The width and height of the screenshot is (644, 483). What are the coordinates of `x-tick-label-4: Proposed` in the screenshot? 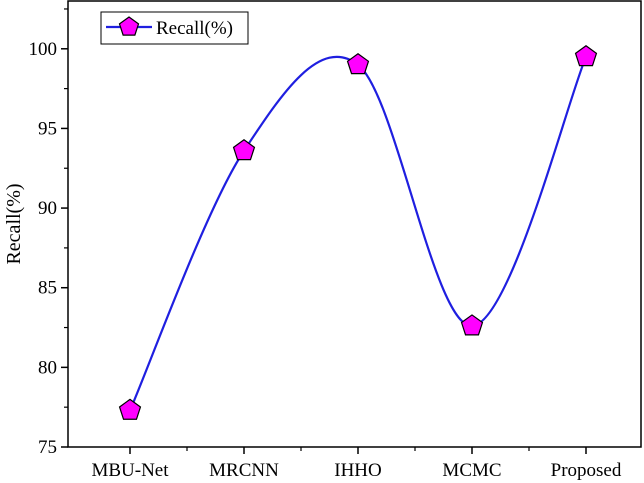 It's located at (586, 470).